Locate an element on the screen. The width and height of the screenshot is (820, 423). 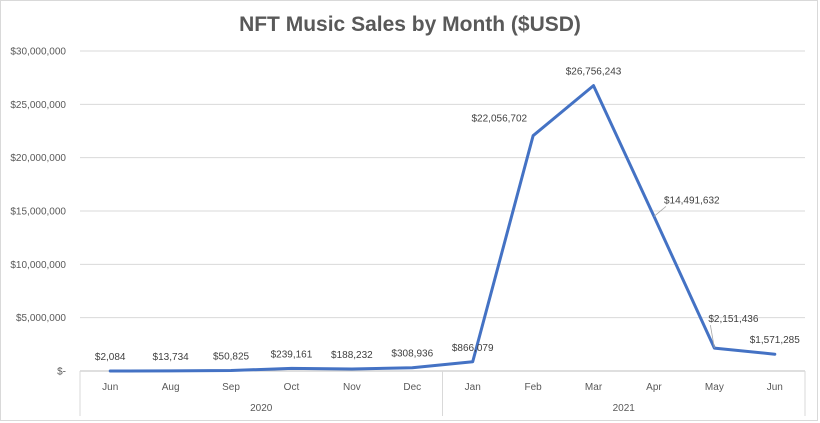
y-tick-label: $- is located at coordinates (61, 372).